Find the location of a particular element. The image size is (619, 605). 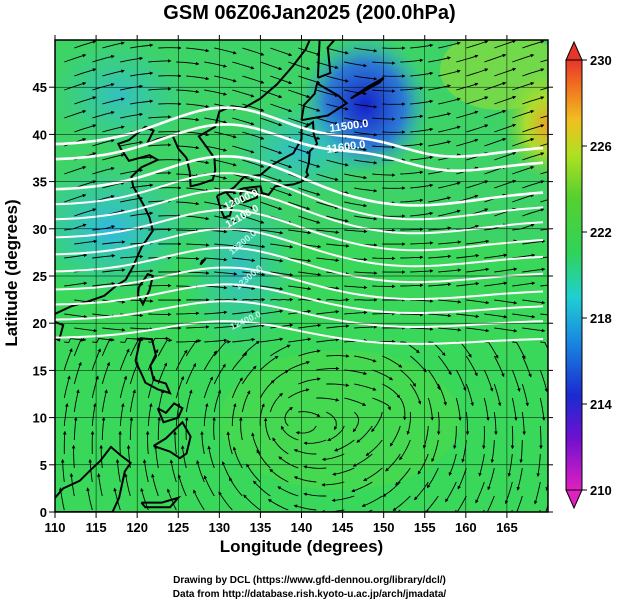

x-tick-label: 130 is located at coordinates (219, 527).